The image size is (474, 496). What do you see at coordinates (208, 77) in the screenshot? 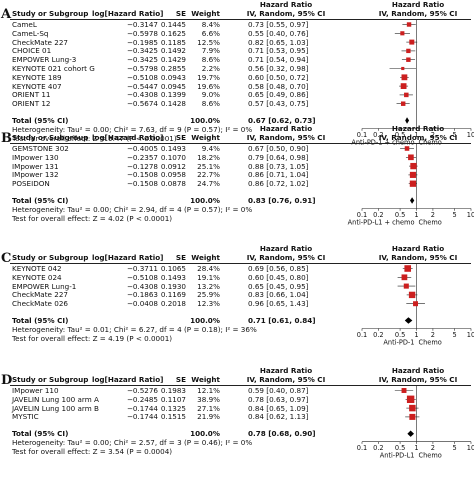
I see `study-weight: 19.7%` at bounding box center [208, 77].